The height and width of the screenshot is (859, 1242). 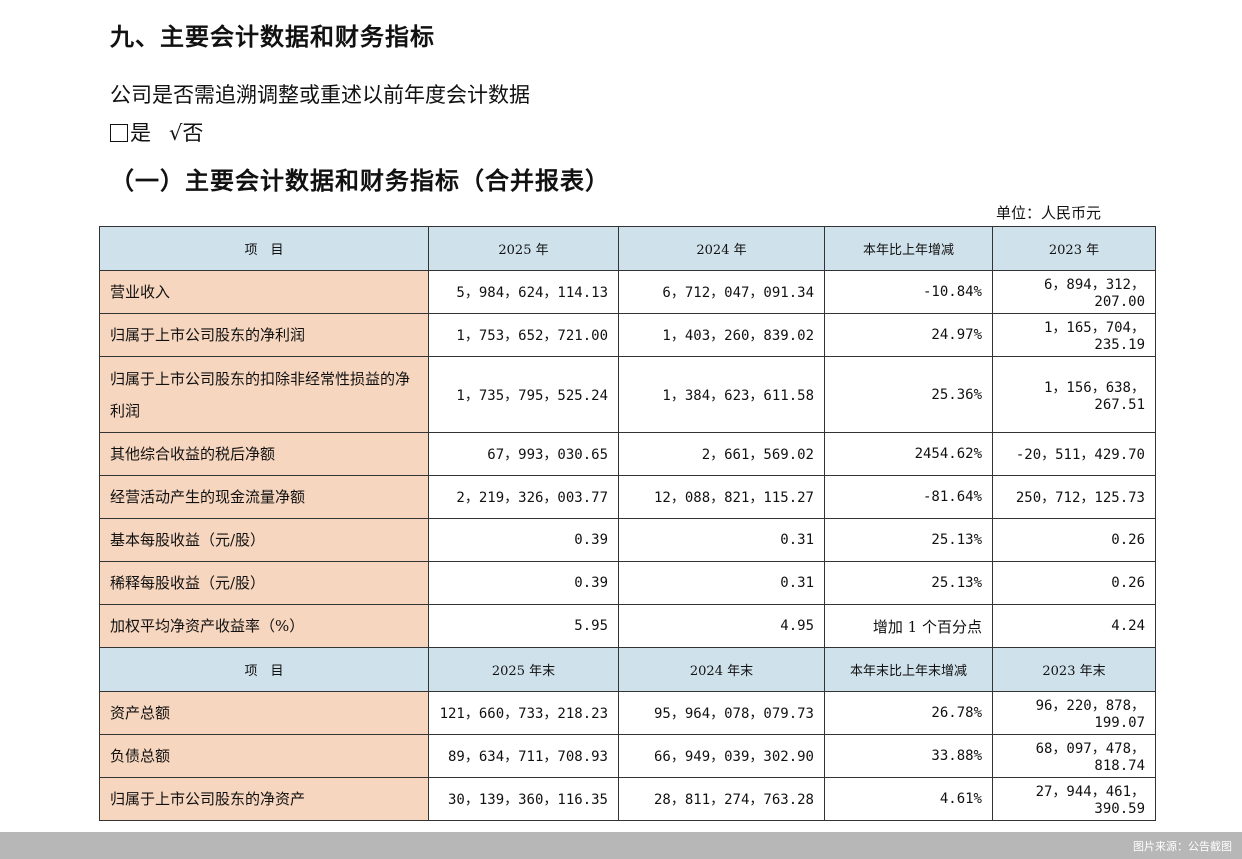 What do you see at coordinates (523, 248) in the screenshot?
I see `header-2025: 2025 年` at bounding box center [523, 248].